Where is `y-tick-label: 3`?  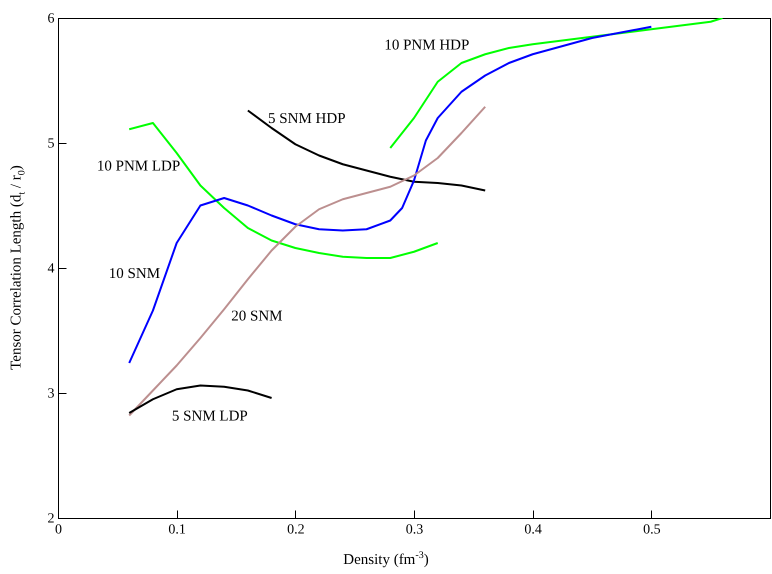
y-tick-label: 3 is located at coordinates (51, 394).